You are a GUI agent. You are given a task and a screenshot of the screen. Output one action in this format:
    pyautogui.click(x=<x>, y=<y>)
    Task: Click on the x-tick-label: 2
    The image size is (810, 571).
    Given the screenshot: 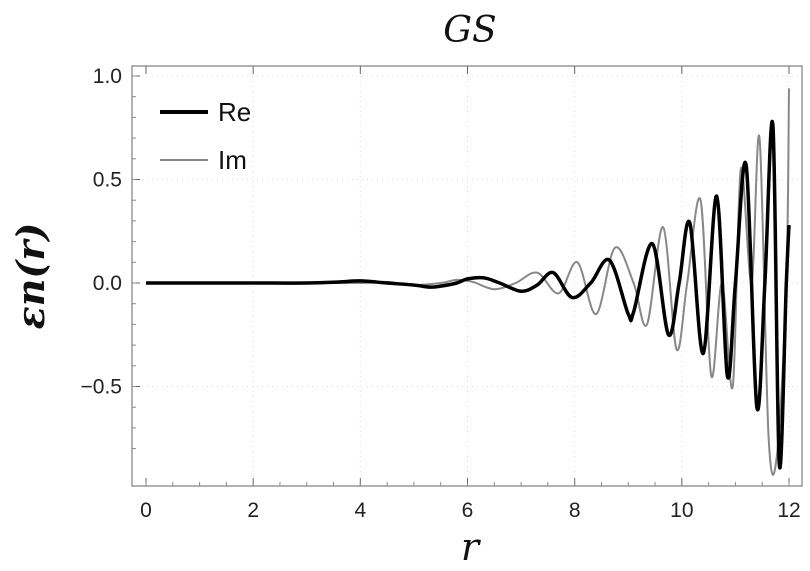 What is the action you would take?
    pyautogui.click(x=253, y=510)
    